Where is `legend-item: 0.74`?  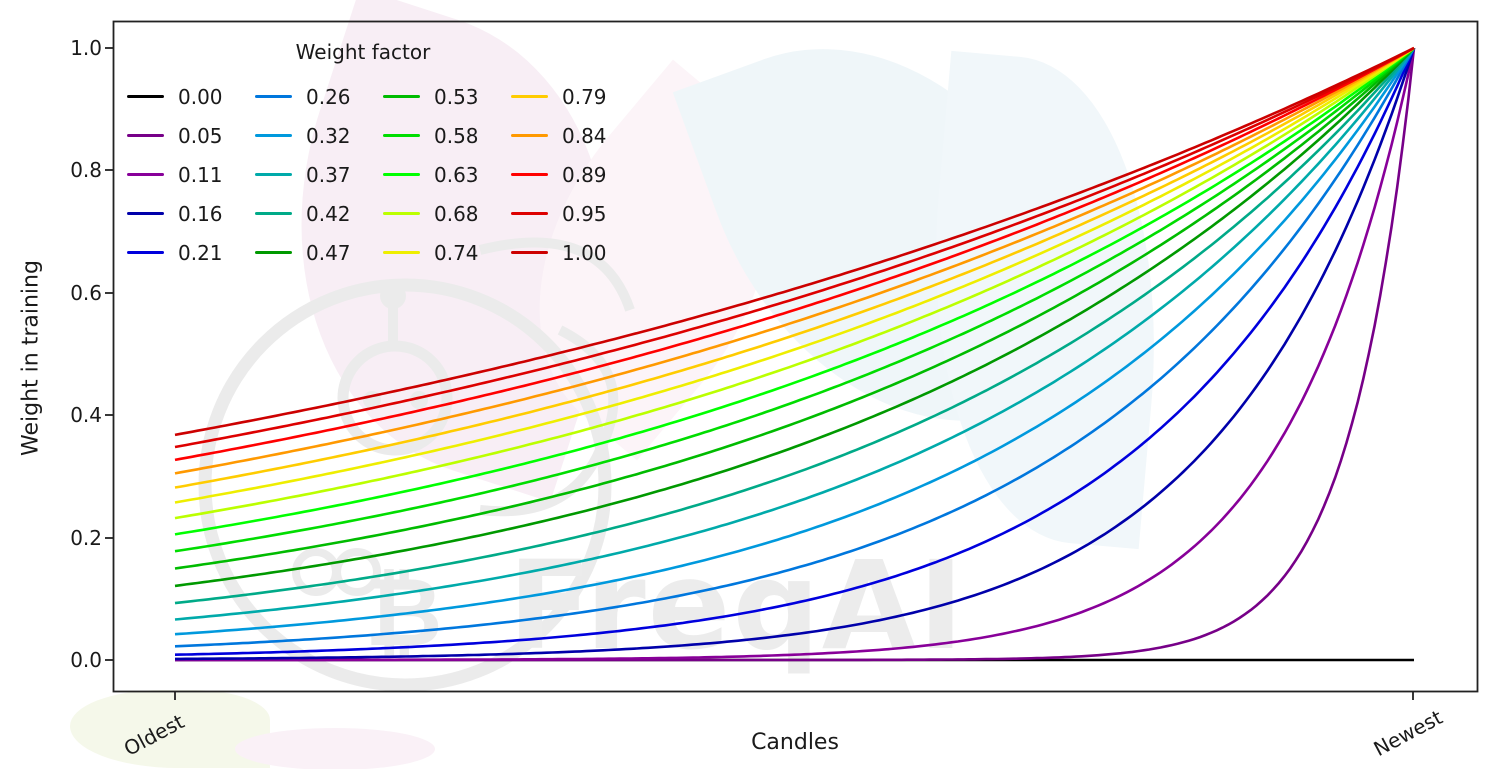 legend-item: 0.74 is located at coordinates (447, 253).